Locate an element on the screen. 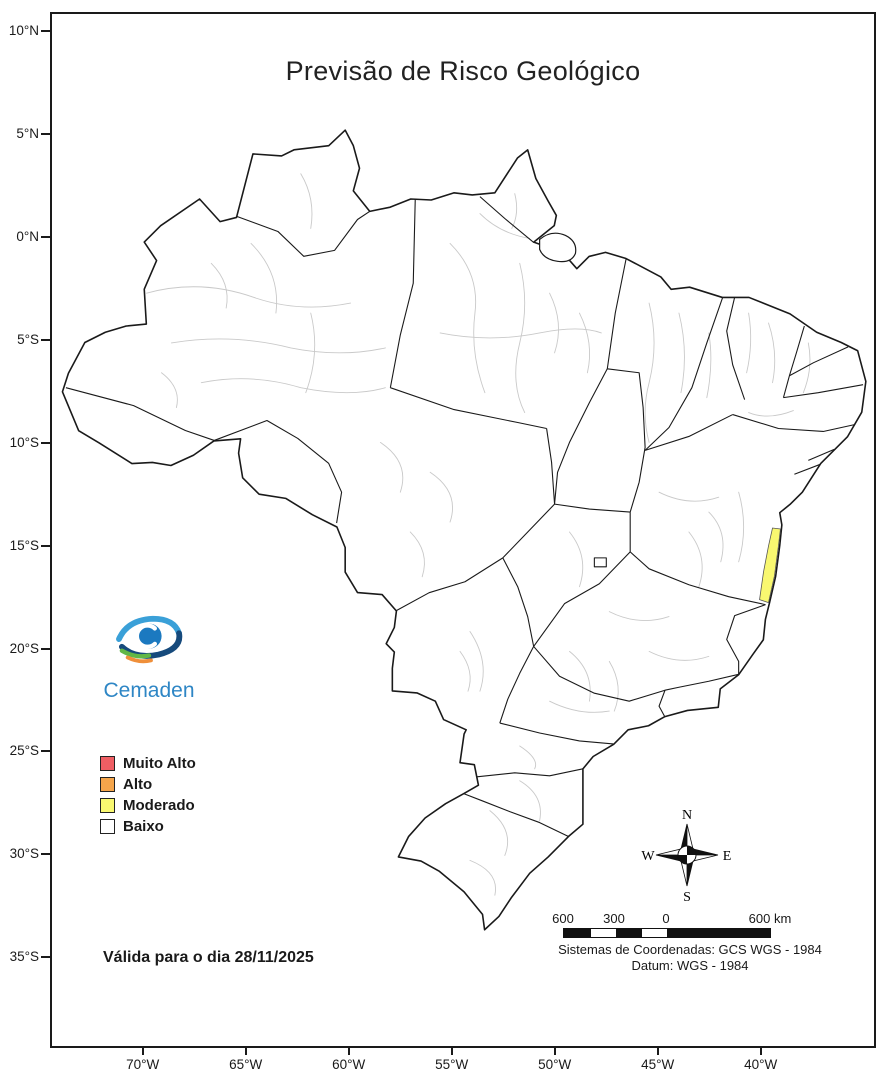  legend-label: Alto is located at coordinates (138, 784).